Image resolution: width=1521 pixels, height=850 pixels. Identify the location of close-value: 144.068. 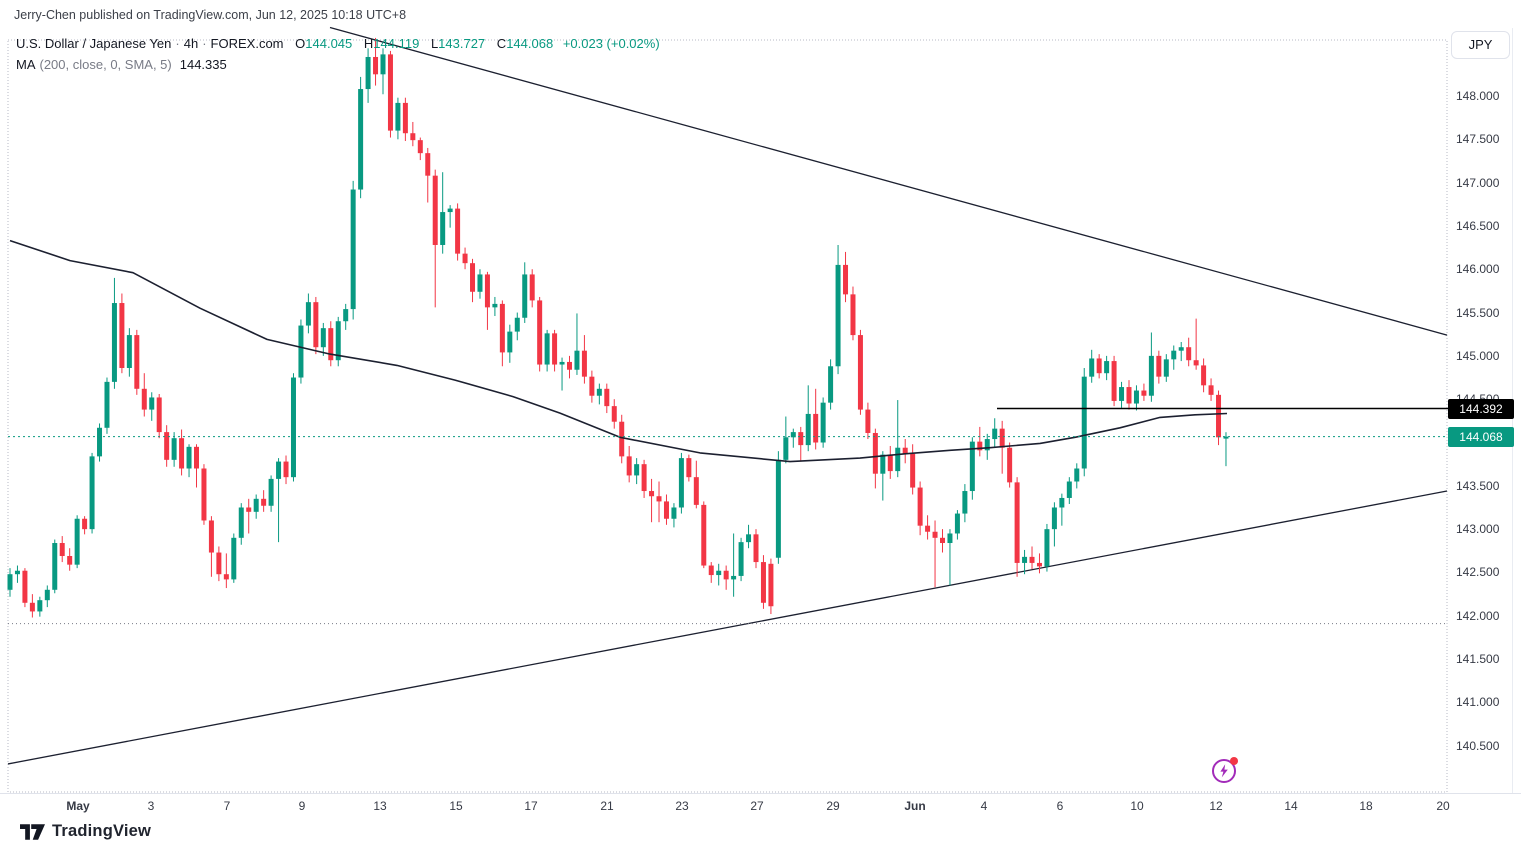
(530, 43).